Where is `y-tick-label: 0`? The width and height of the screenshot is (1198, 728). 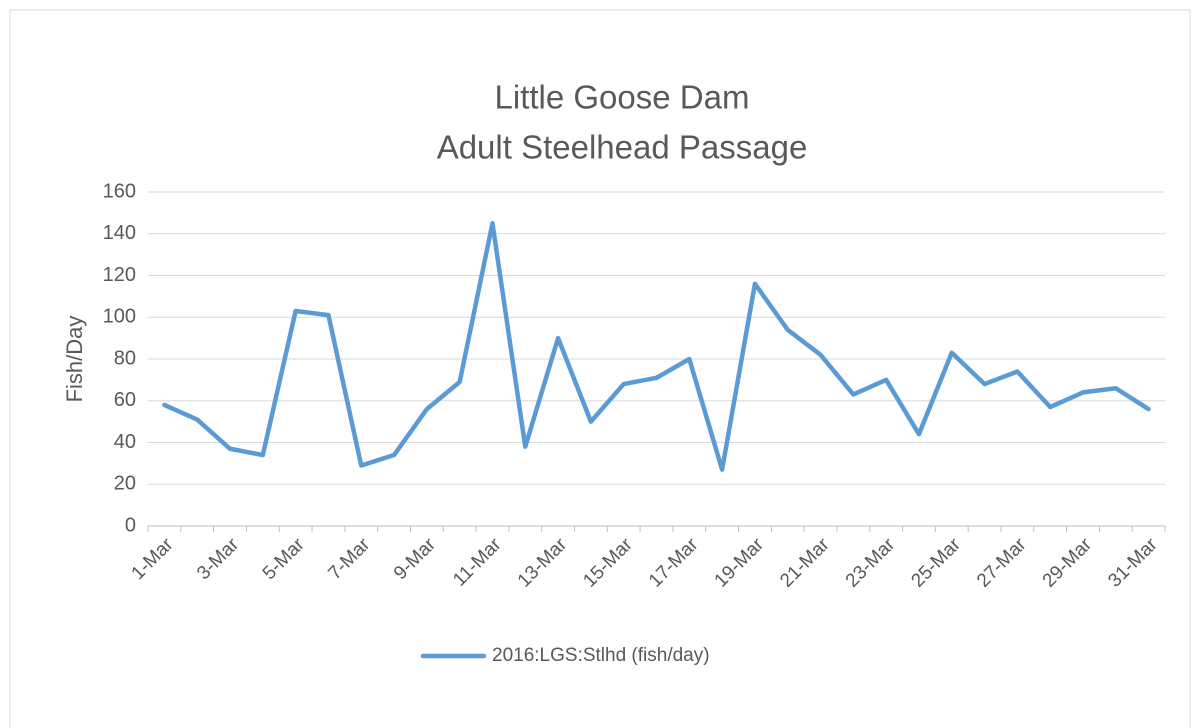
y-tick-label: 0 is located at coordinates (130, 525).